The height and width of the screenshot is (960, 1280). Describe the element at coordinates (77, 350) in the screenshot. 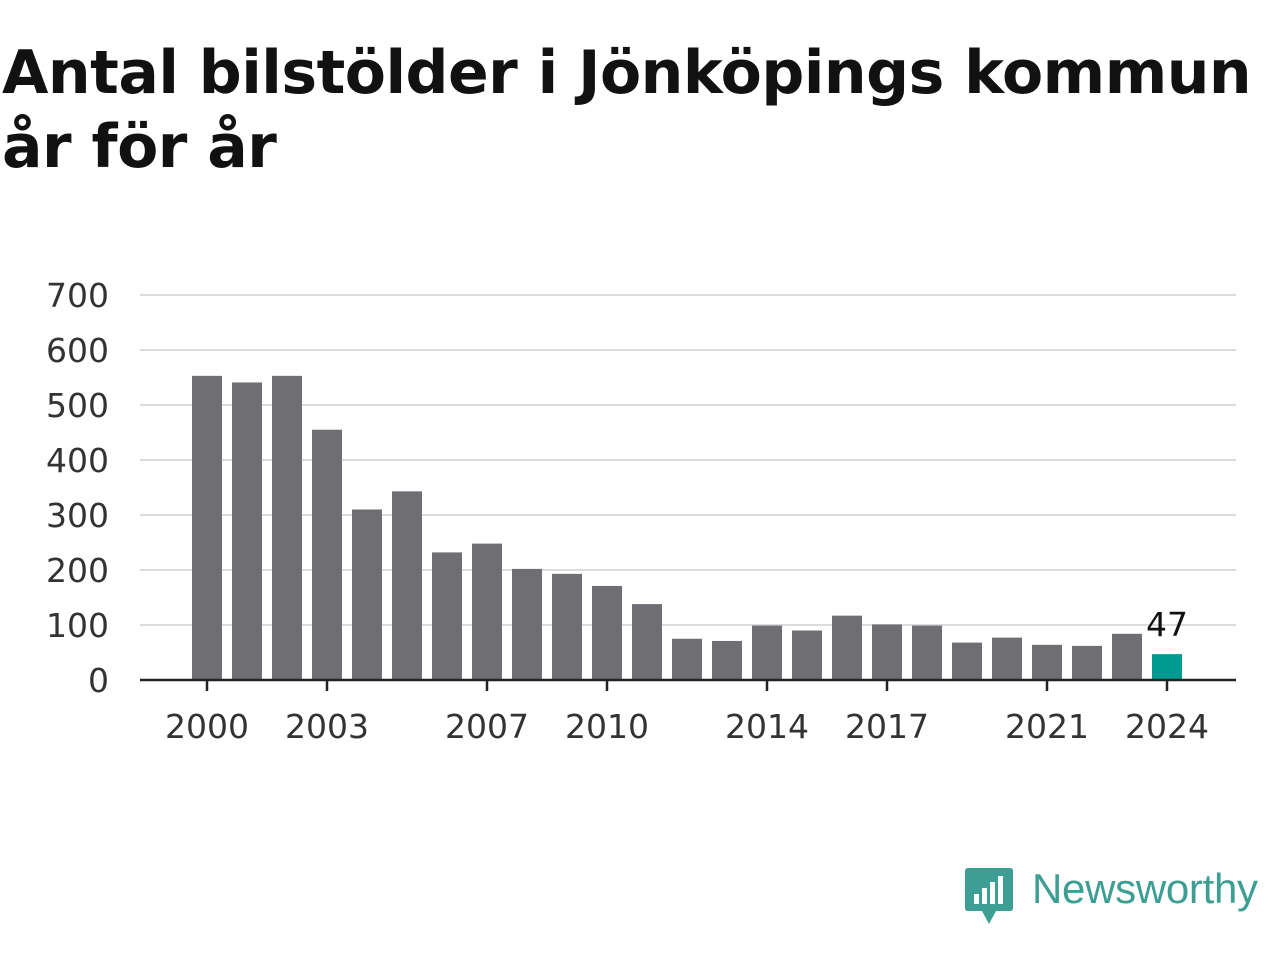

I see `y-tick-label: 600` at that location.